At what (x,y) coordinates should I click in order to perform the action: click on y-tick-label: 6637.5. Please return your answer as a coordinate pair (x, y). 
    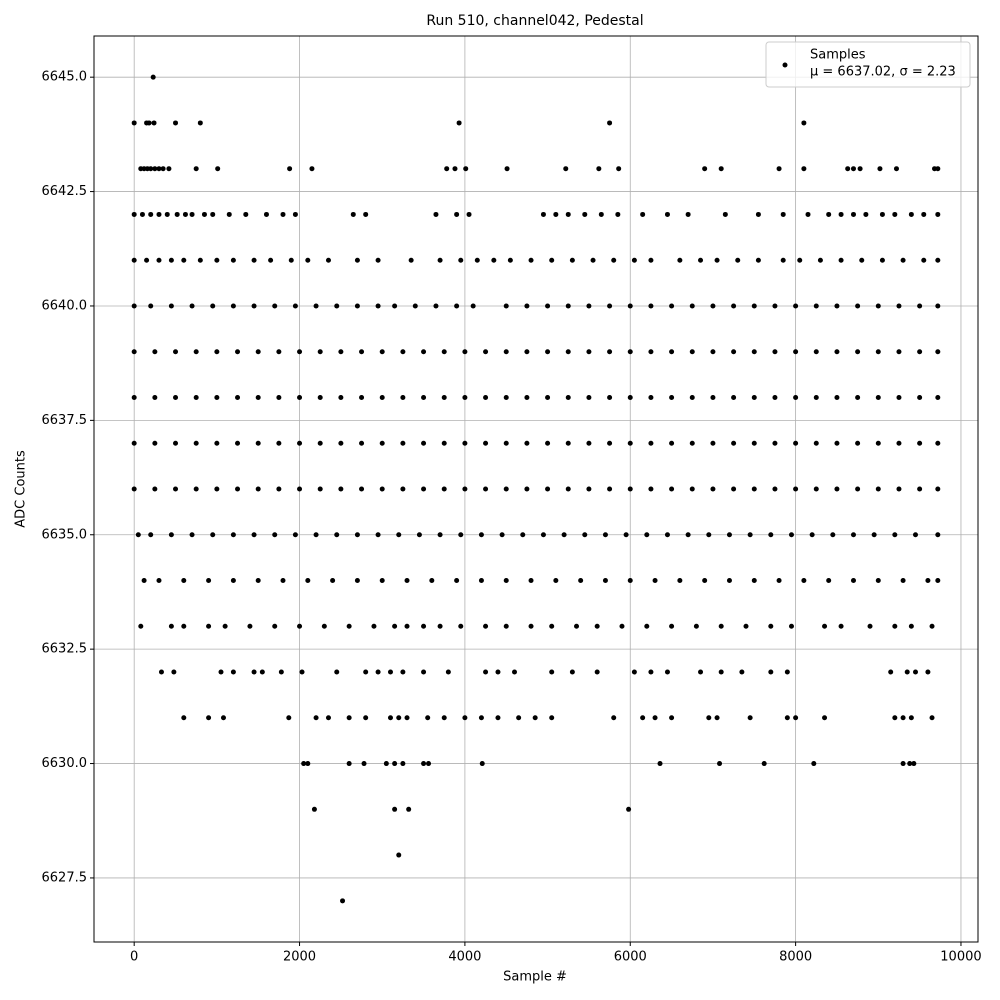
    Looking at the image, I should click on (65, 420).